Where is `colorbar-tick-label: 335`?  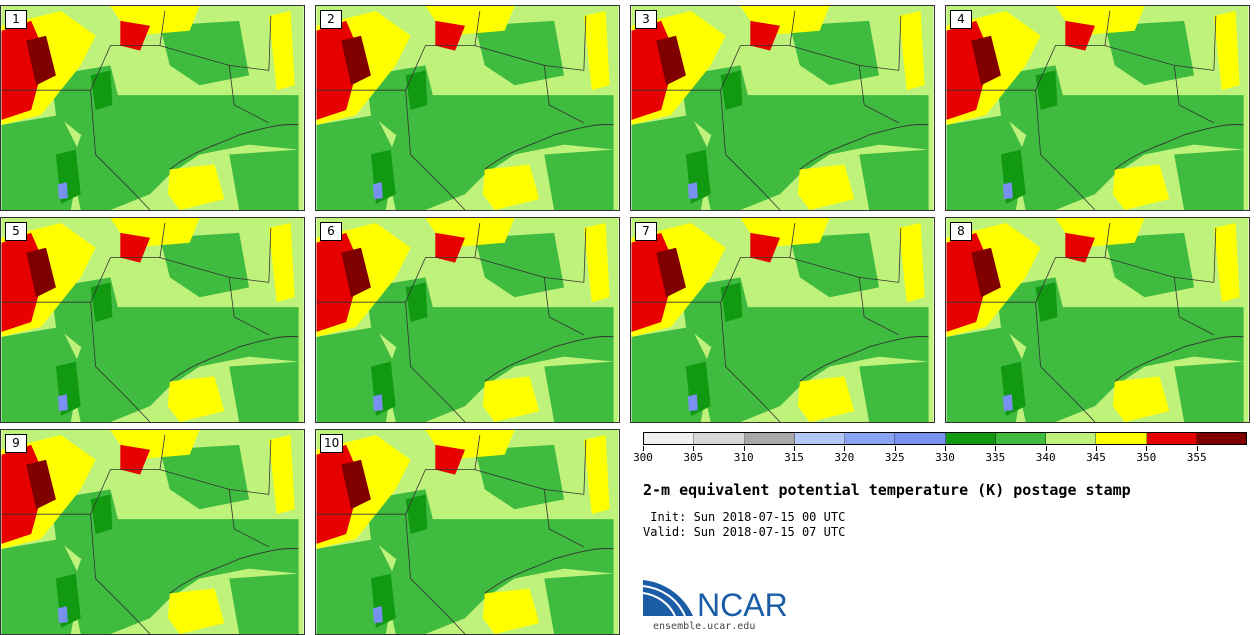
colorbar-tick-label: 335 is located at coordinates (995, 457).